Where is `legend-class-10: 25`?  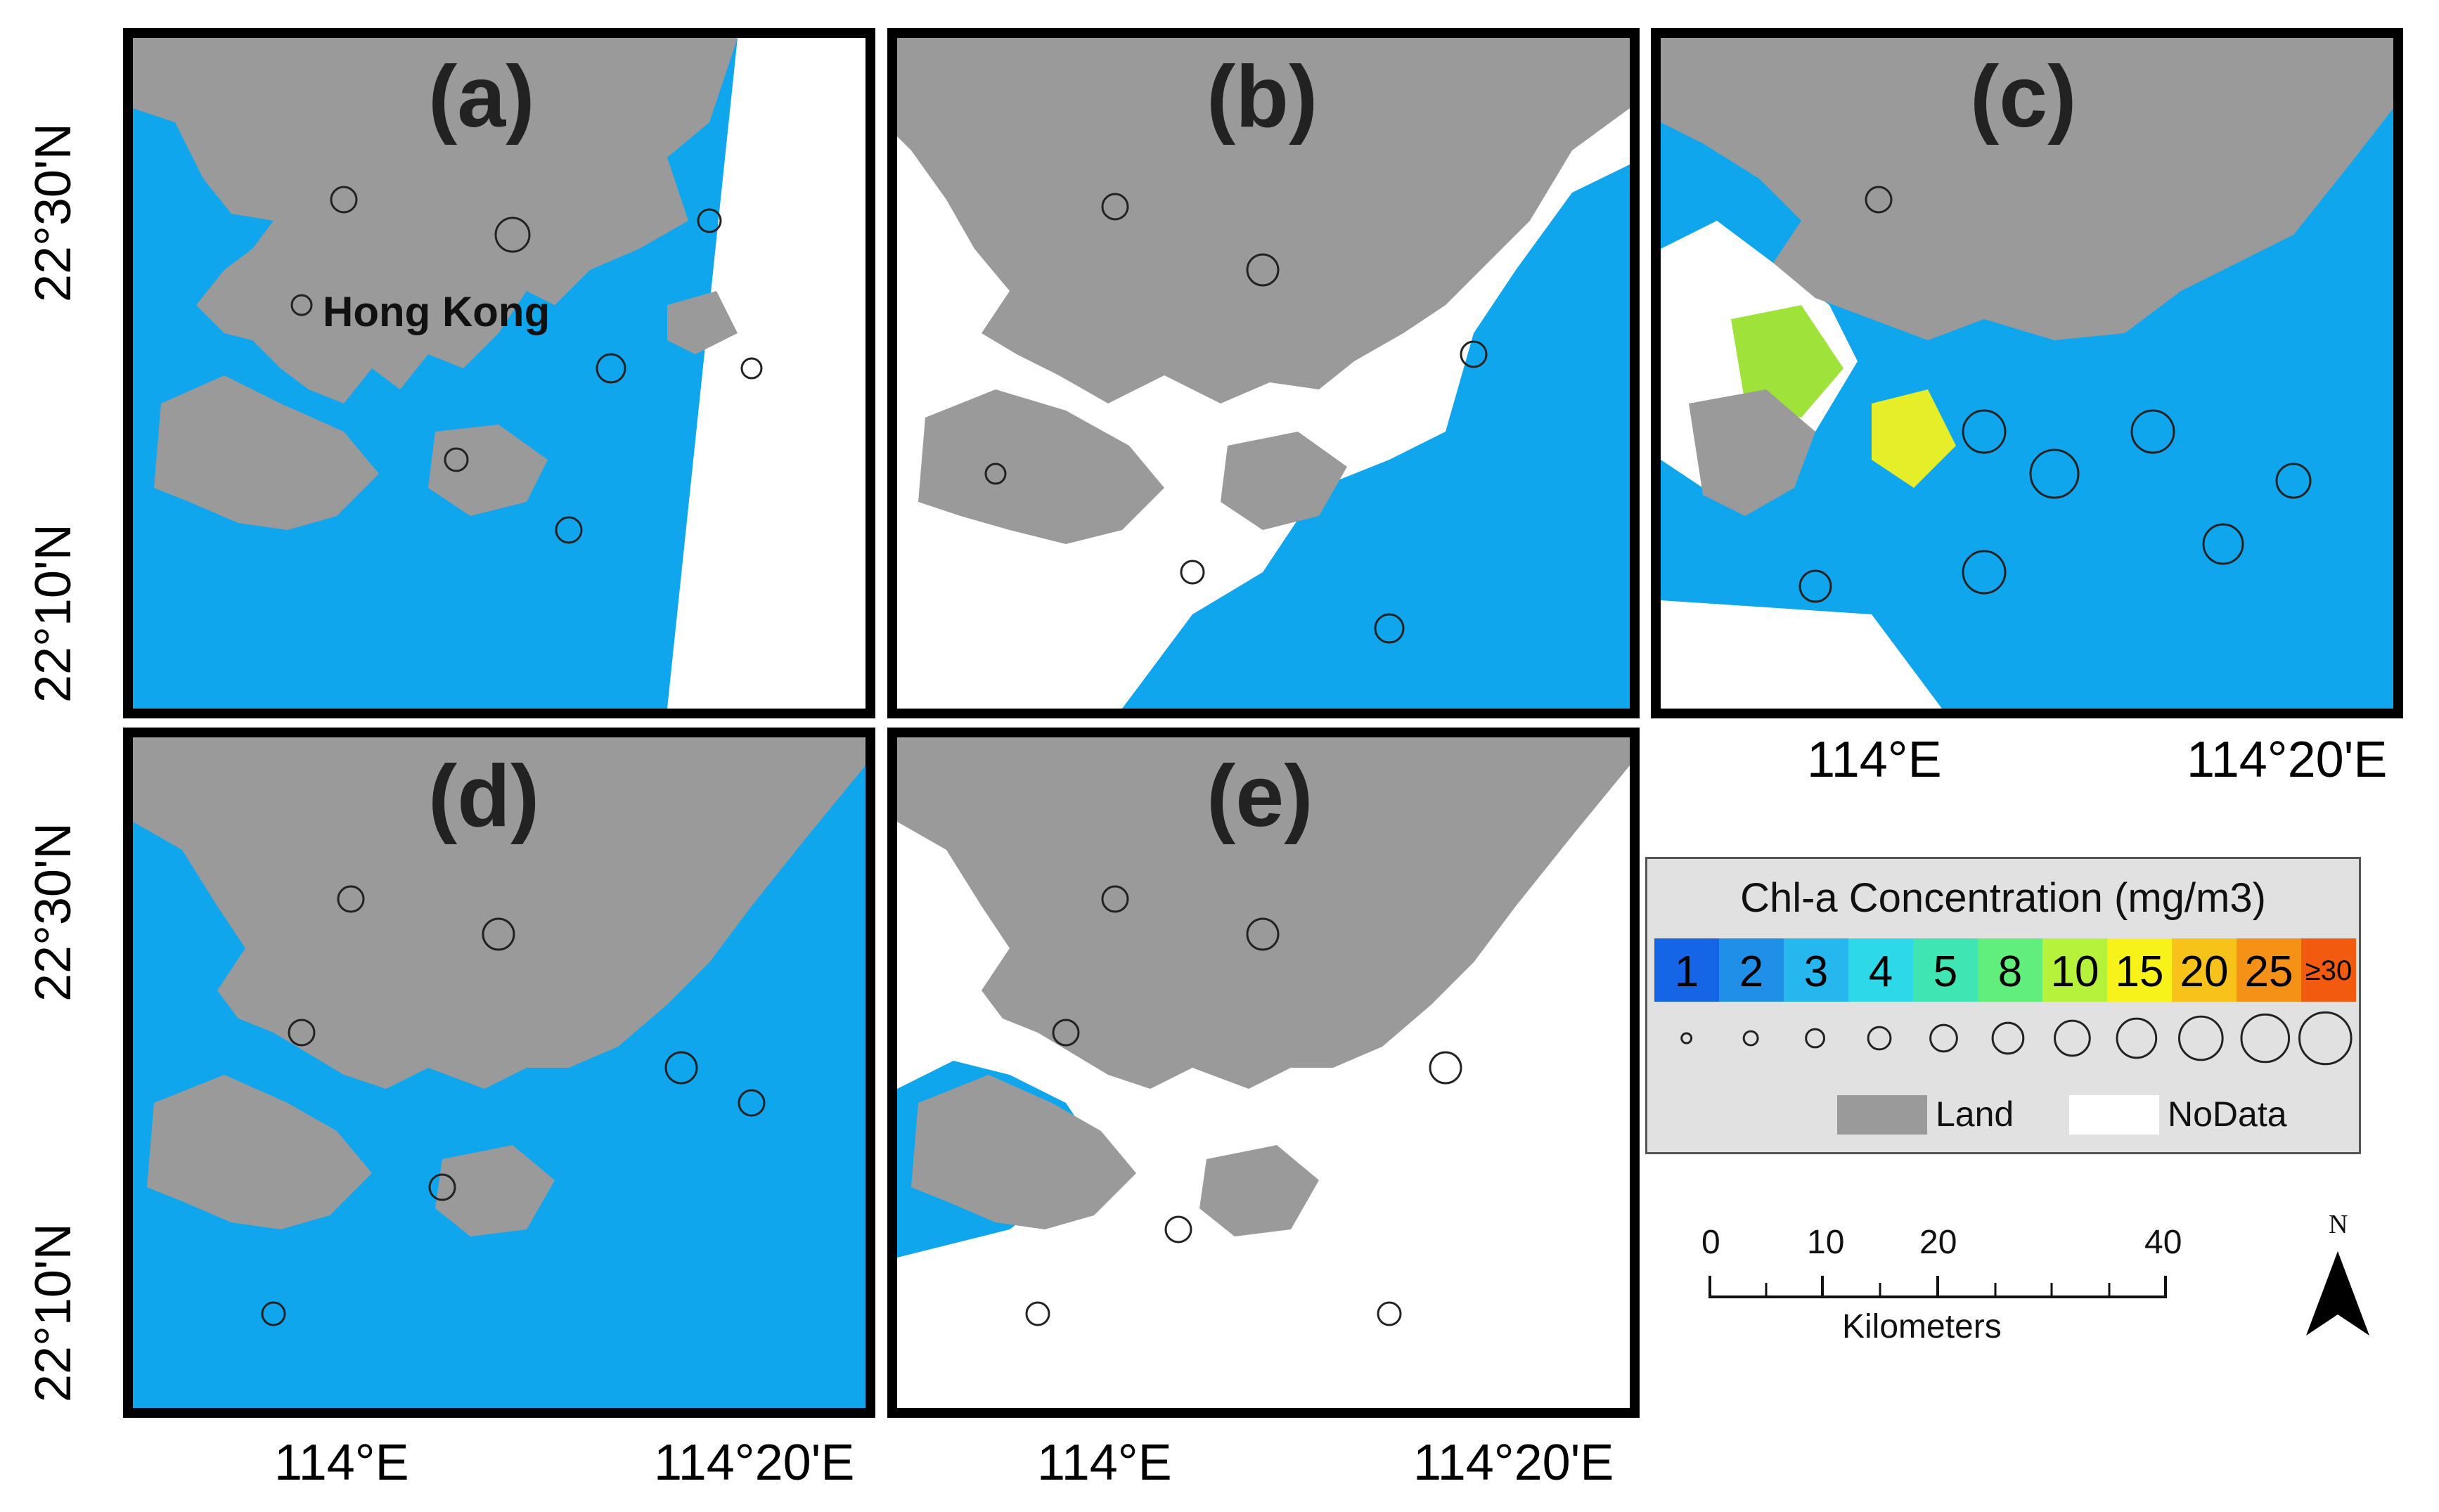
legend-class-10: 25 is located at coordinates (2269, 970).